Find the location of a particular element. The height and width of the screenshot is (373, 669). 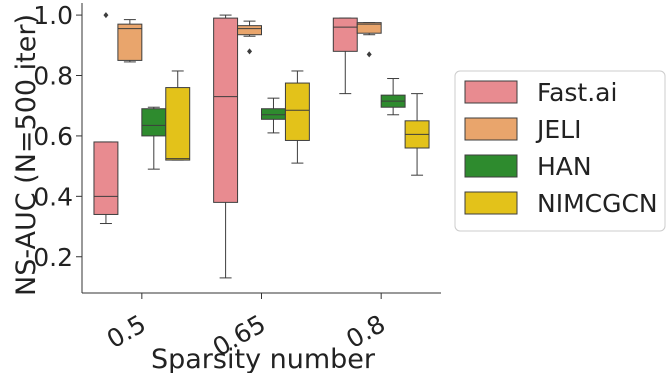

y-axis-label: NS-AUC (N=500 iter) is located at coordinates (26, 155).